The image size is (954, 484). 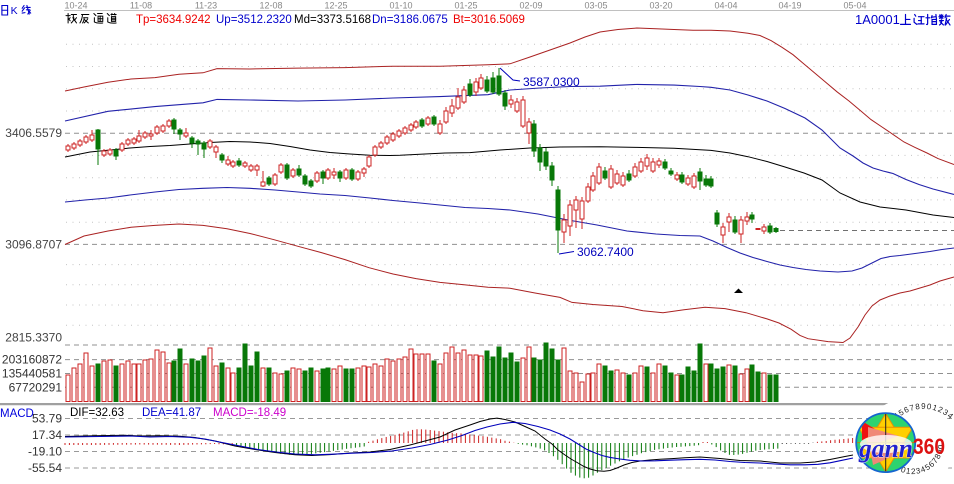 I want to click on svg-text: 02-09, so click(x=530, y=6).